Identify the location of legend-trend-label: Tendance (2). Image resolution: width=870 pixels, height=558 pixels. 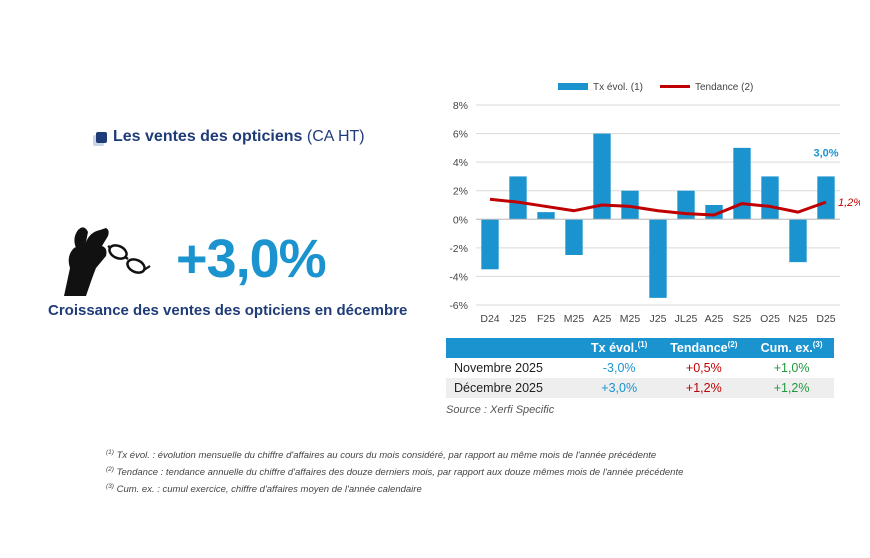
(724, 87).